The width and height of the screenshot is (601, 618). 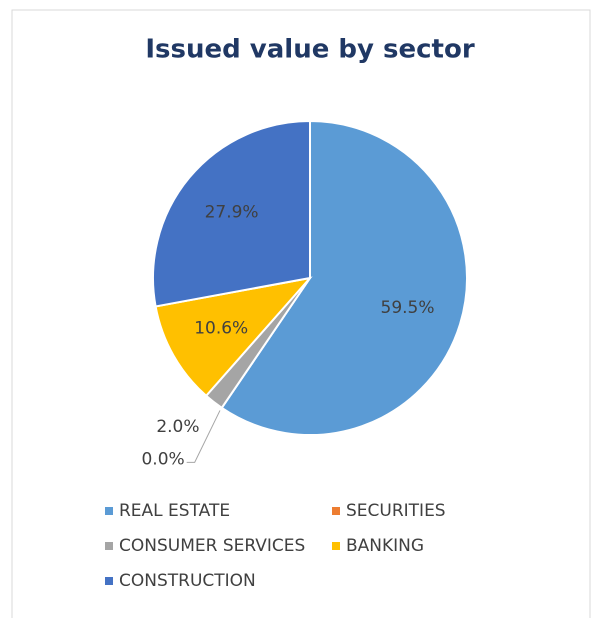 What do you see at coordinates (174, 511) in the screenshot?
I see `legend-label: REAL ESTATE` at bounding box center [174, 511].